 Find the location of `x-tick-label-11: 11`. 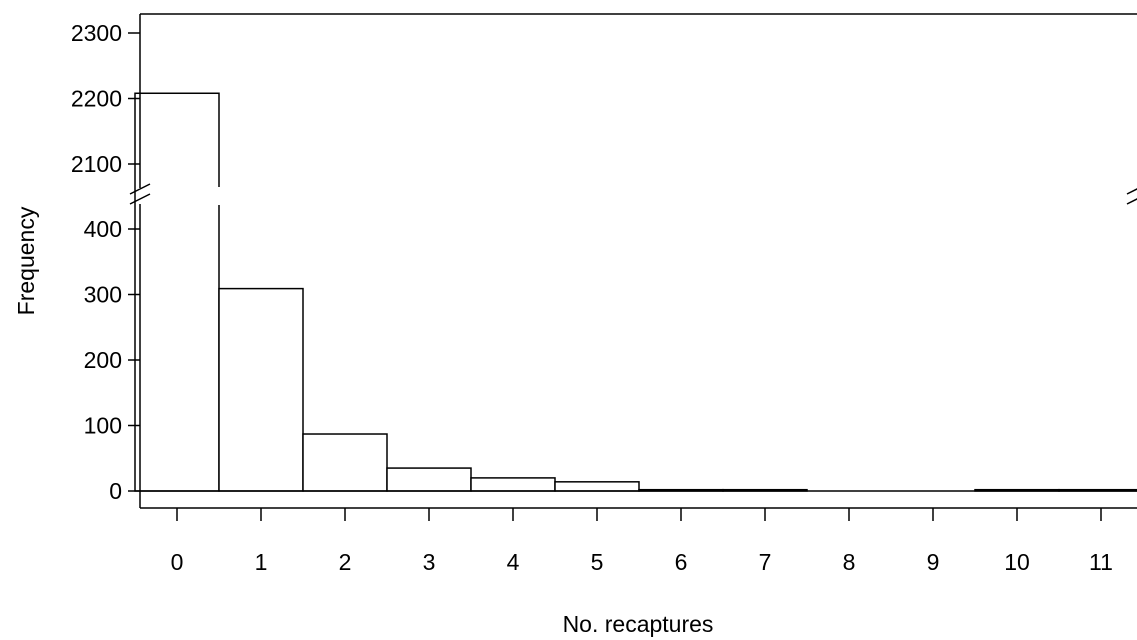

x-tick-label-11: 11 is located at coordinates (1101, 562).